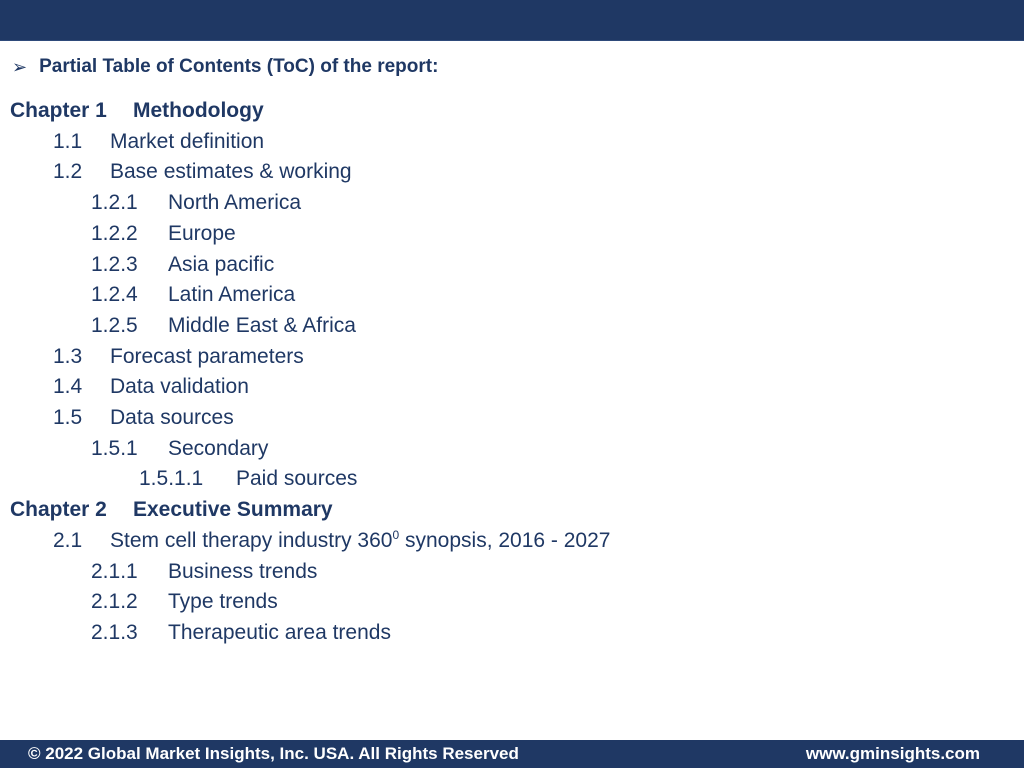 The image size is (1024, 768). I want to click on toc-entry-number: 1.5.1, so click(114, 448).